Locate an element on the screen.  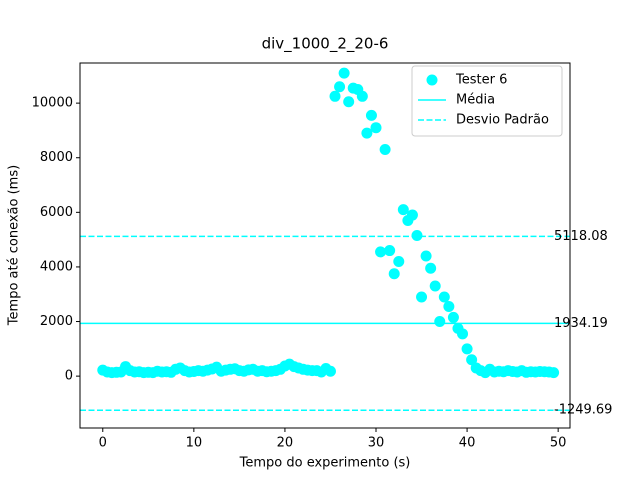
x-tick-label: 0 is located at coordinates (103, 443).